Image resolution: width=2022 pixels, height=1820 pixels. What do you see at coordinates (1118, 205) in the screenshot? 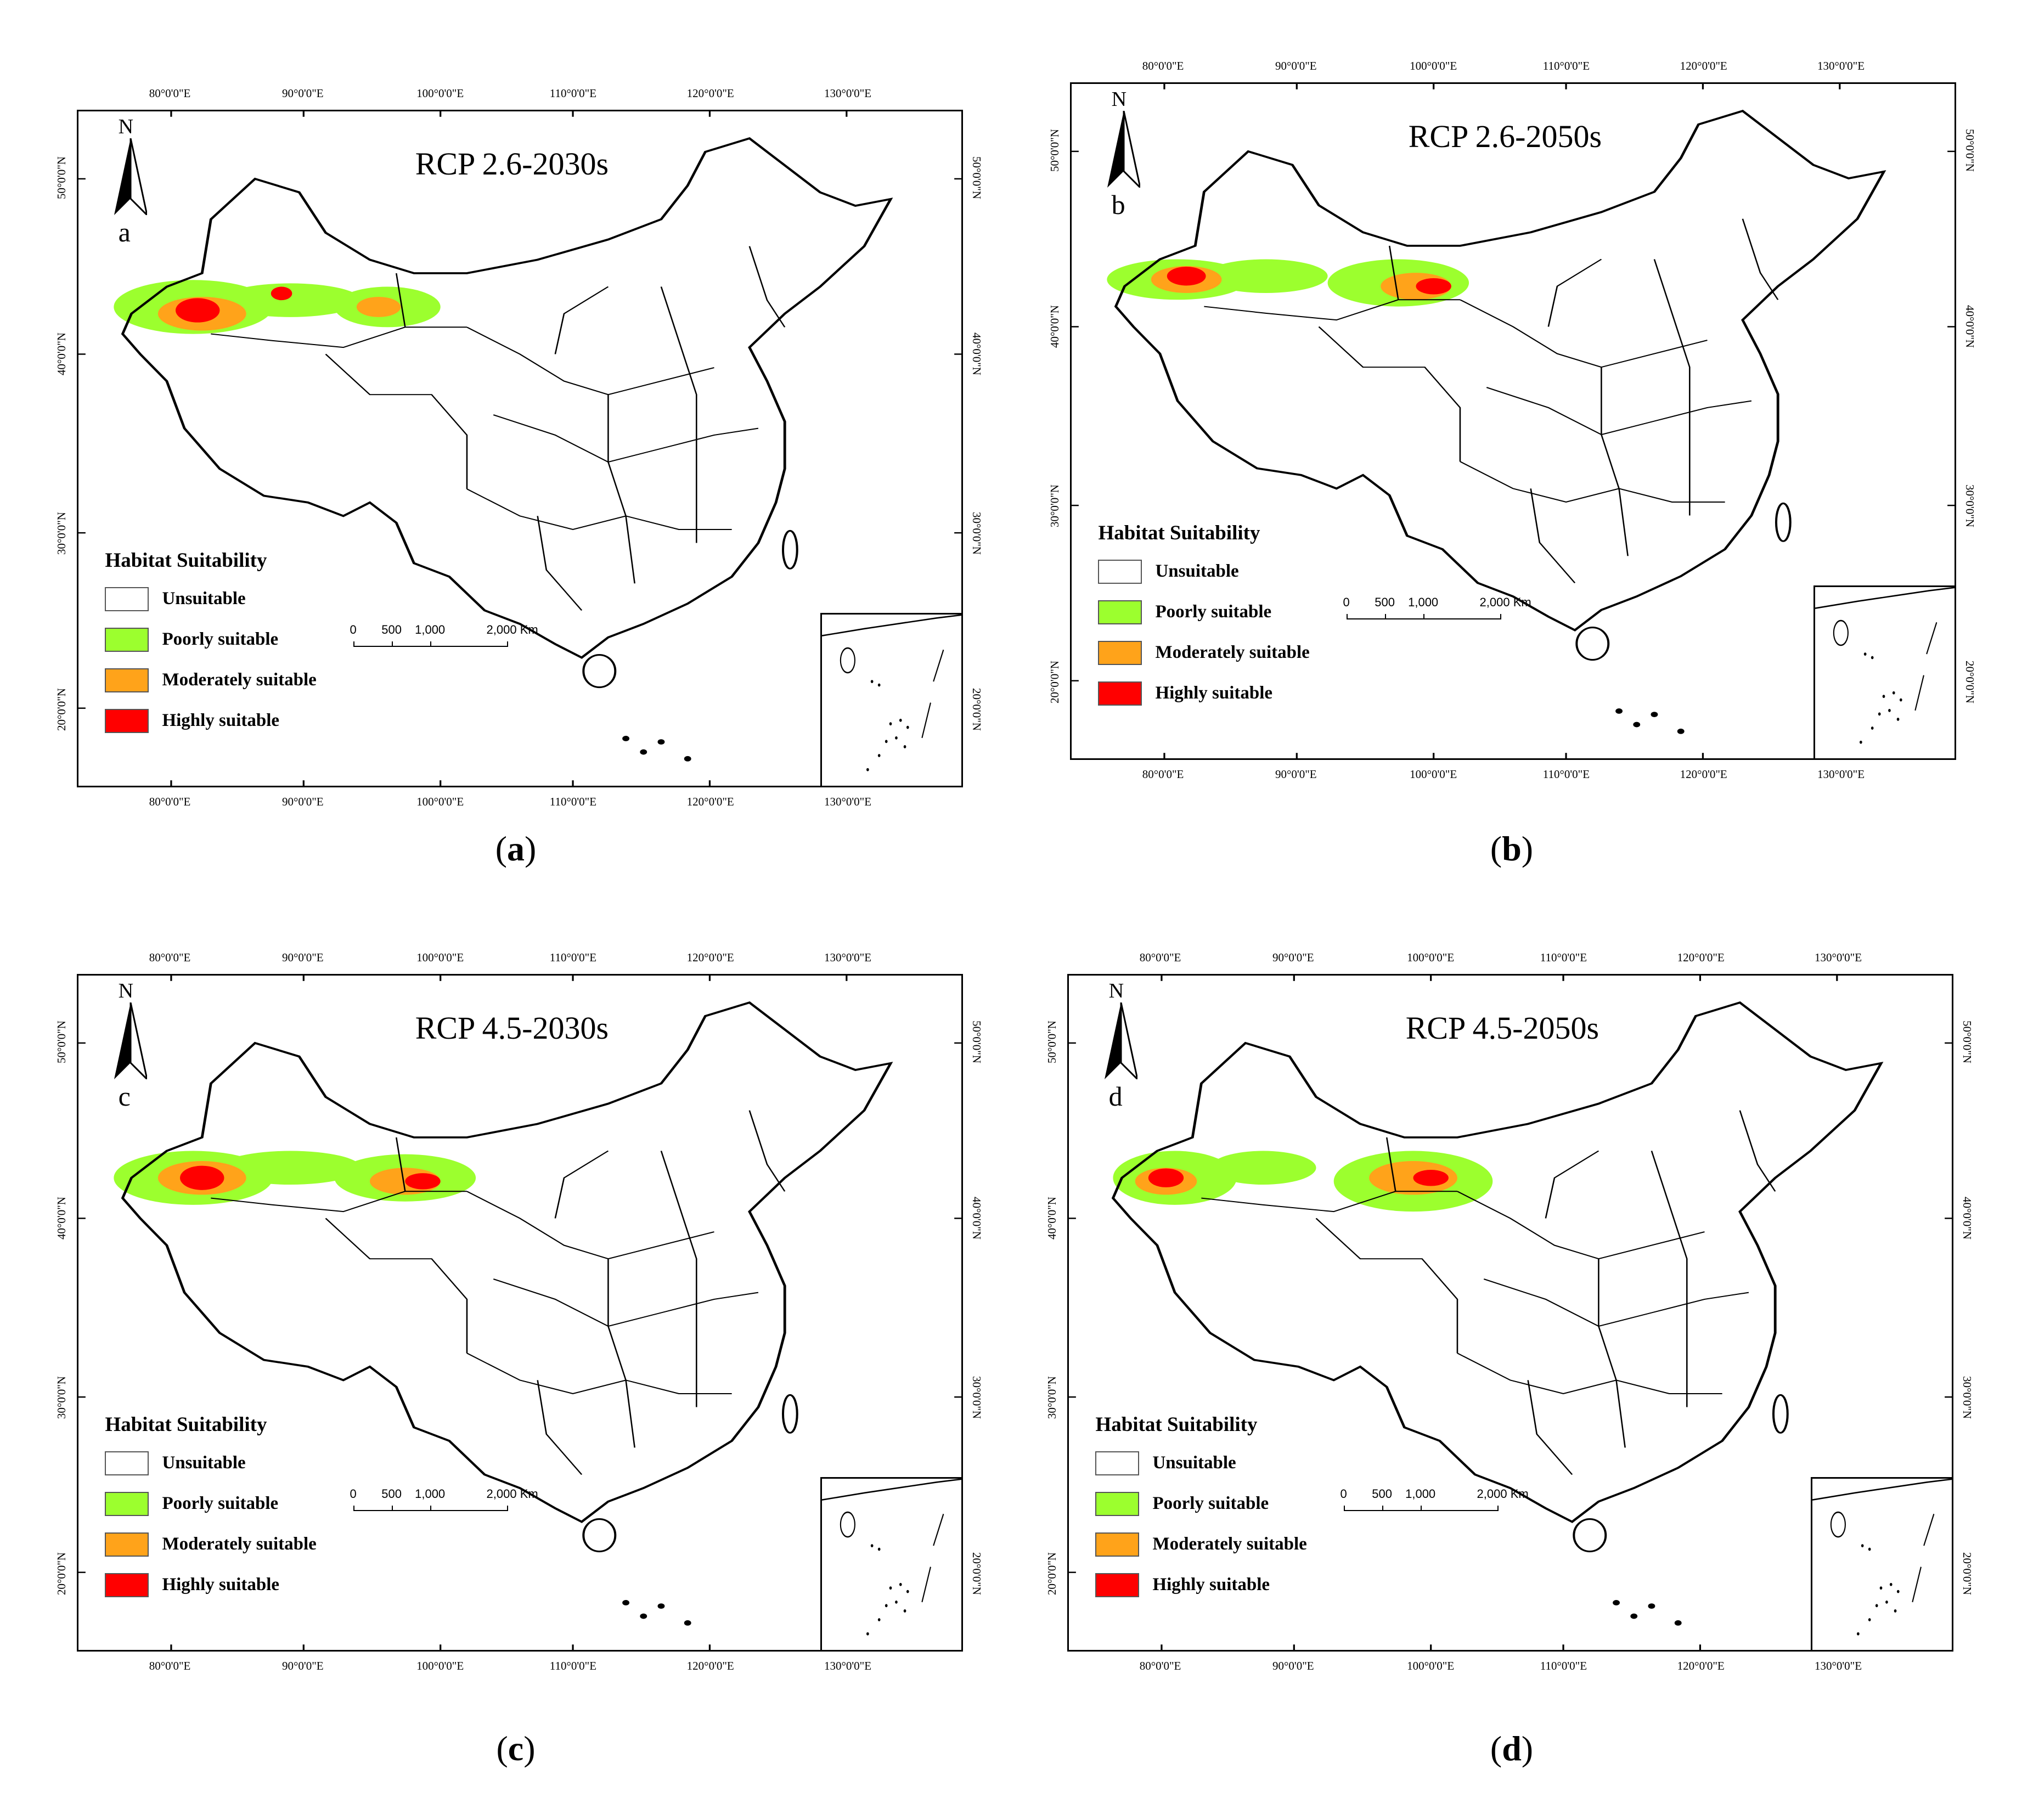
I see `panel-letter: b` at bounding box center [1118, 205].